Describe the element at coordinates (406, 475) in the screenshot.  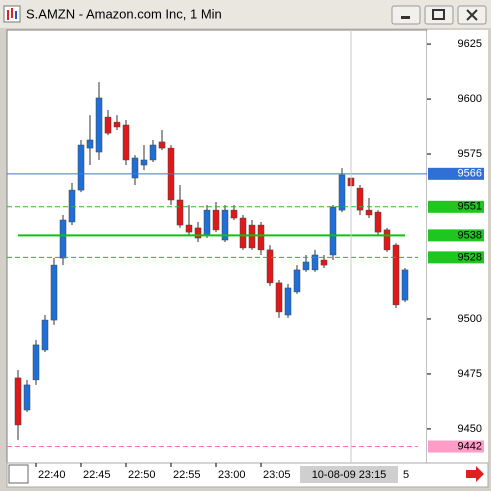
I see `x-tick-label: 5` at that location.